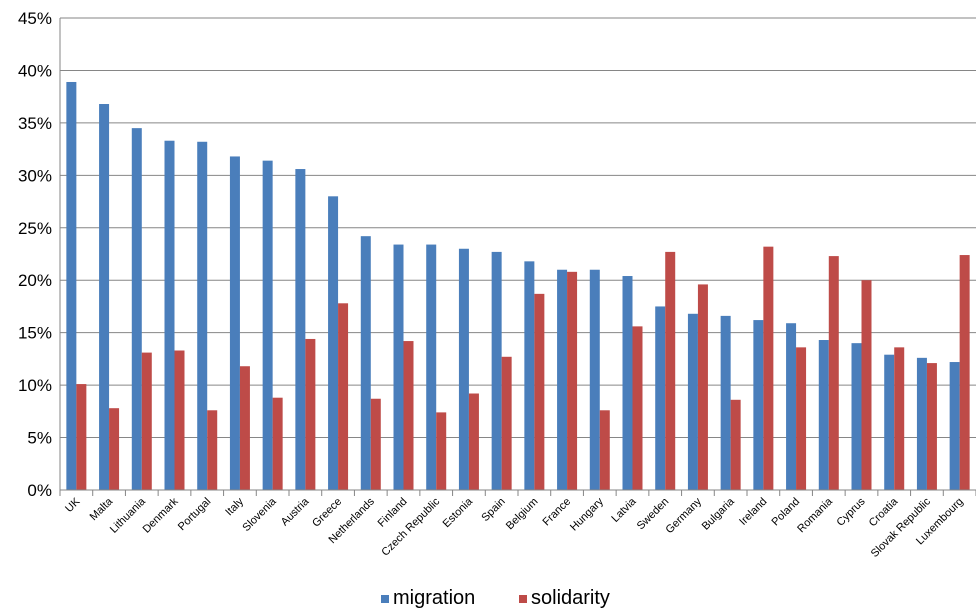 Image resolution: width=976 pixels, height=614 pixels. What do you see at coordinates (73, 505) in the screenshot?
I see `x-tick-label: UK` at bounding box center [73, 505].